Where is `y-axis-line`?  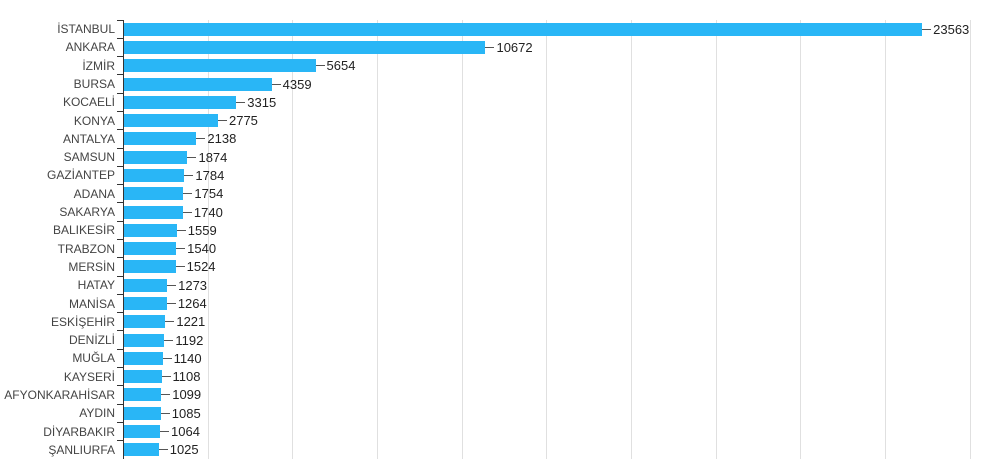 y-axis-line is located at coordinates (123, 239).